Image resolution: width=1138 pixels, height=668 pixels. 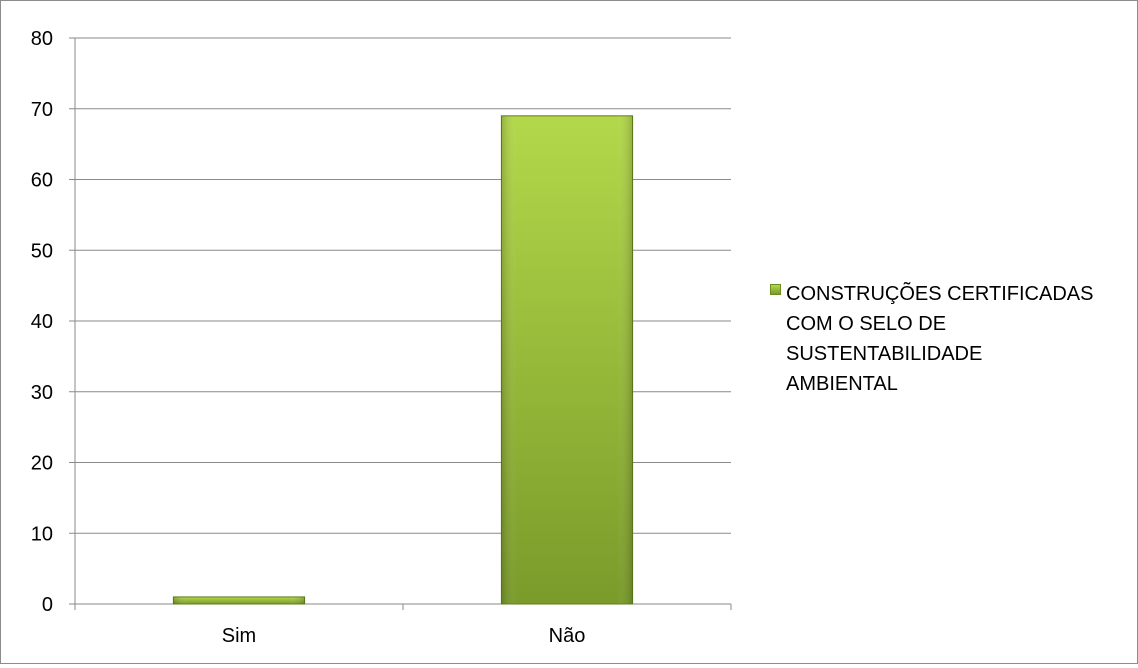 What do you see at coordinates (239, 636) in the screenshot?
I see `x-tick-label: Sim` at bounding box center [239, 636].